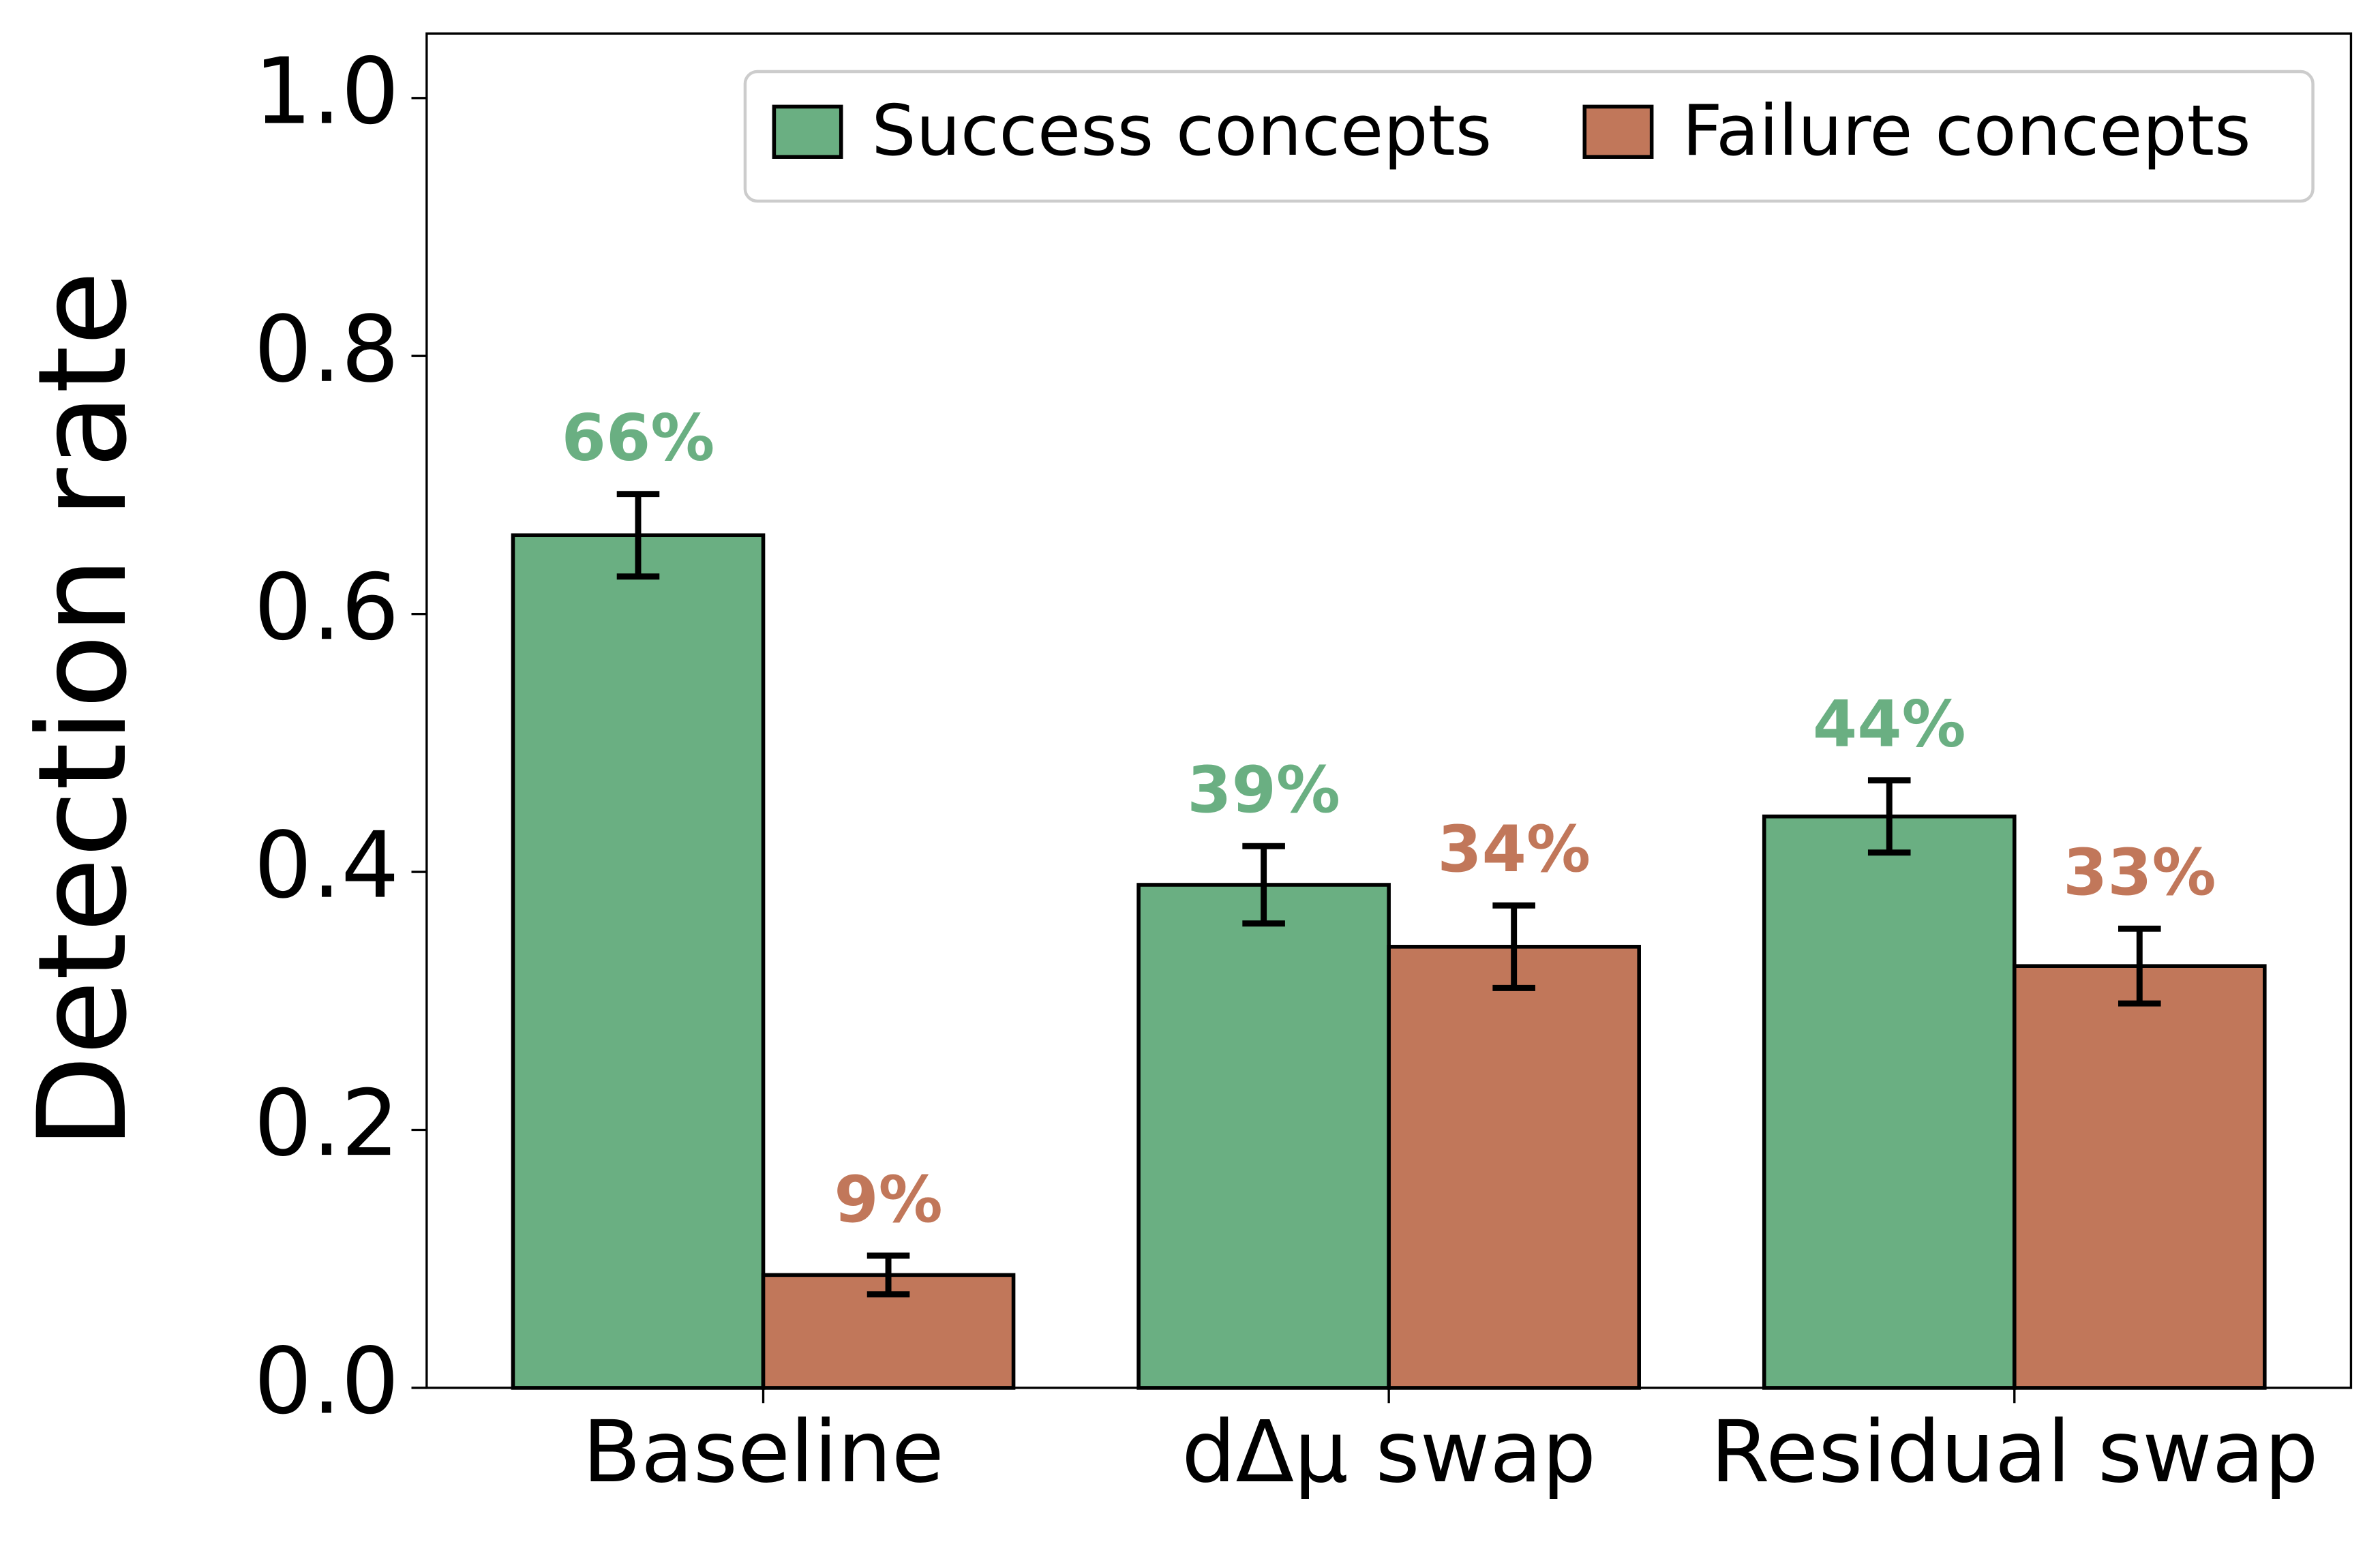 Image resolution: width=2380 pixels, height=1544 pixels. Describe the element at coordinates (1388, 1452) in the screenshot. I see `x-tick-label: dΔμ swap` at that location.